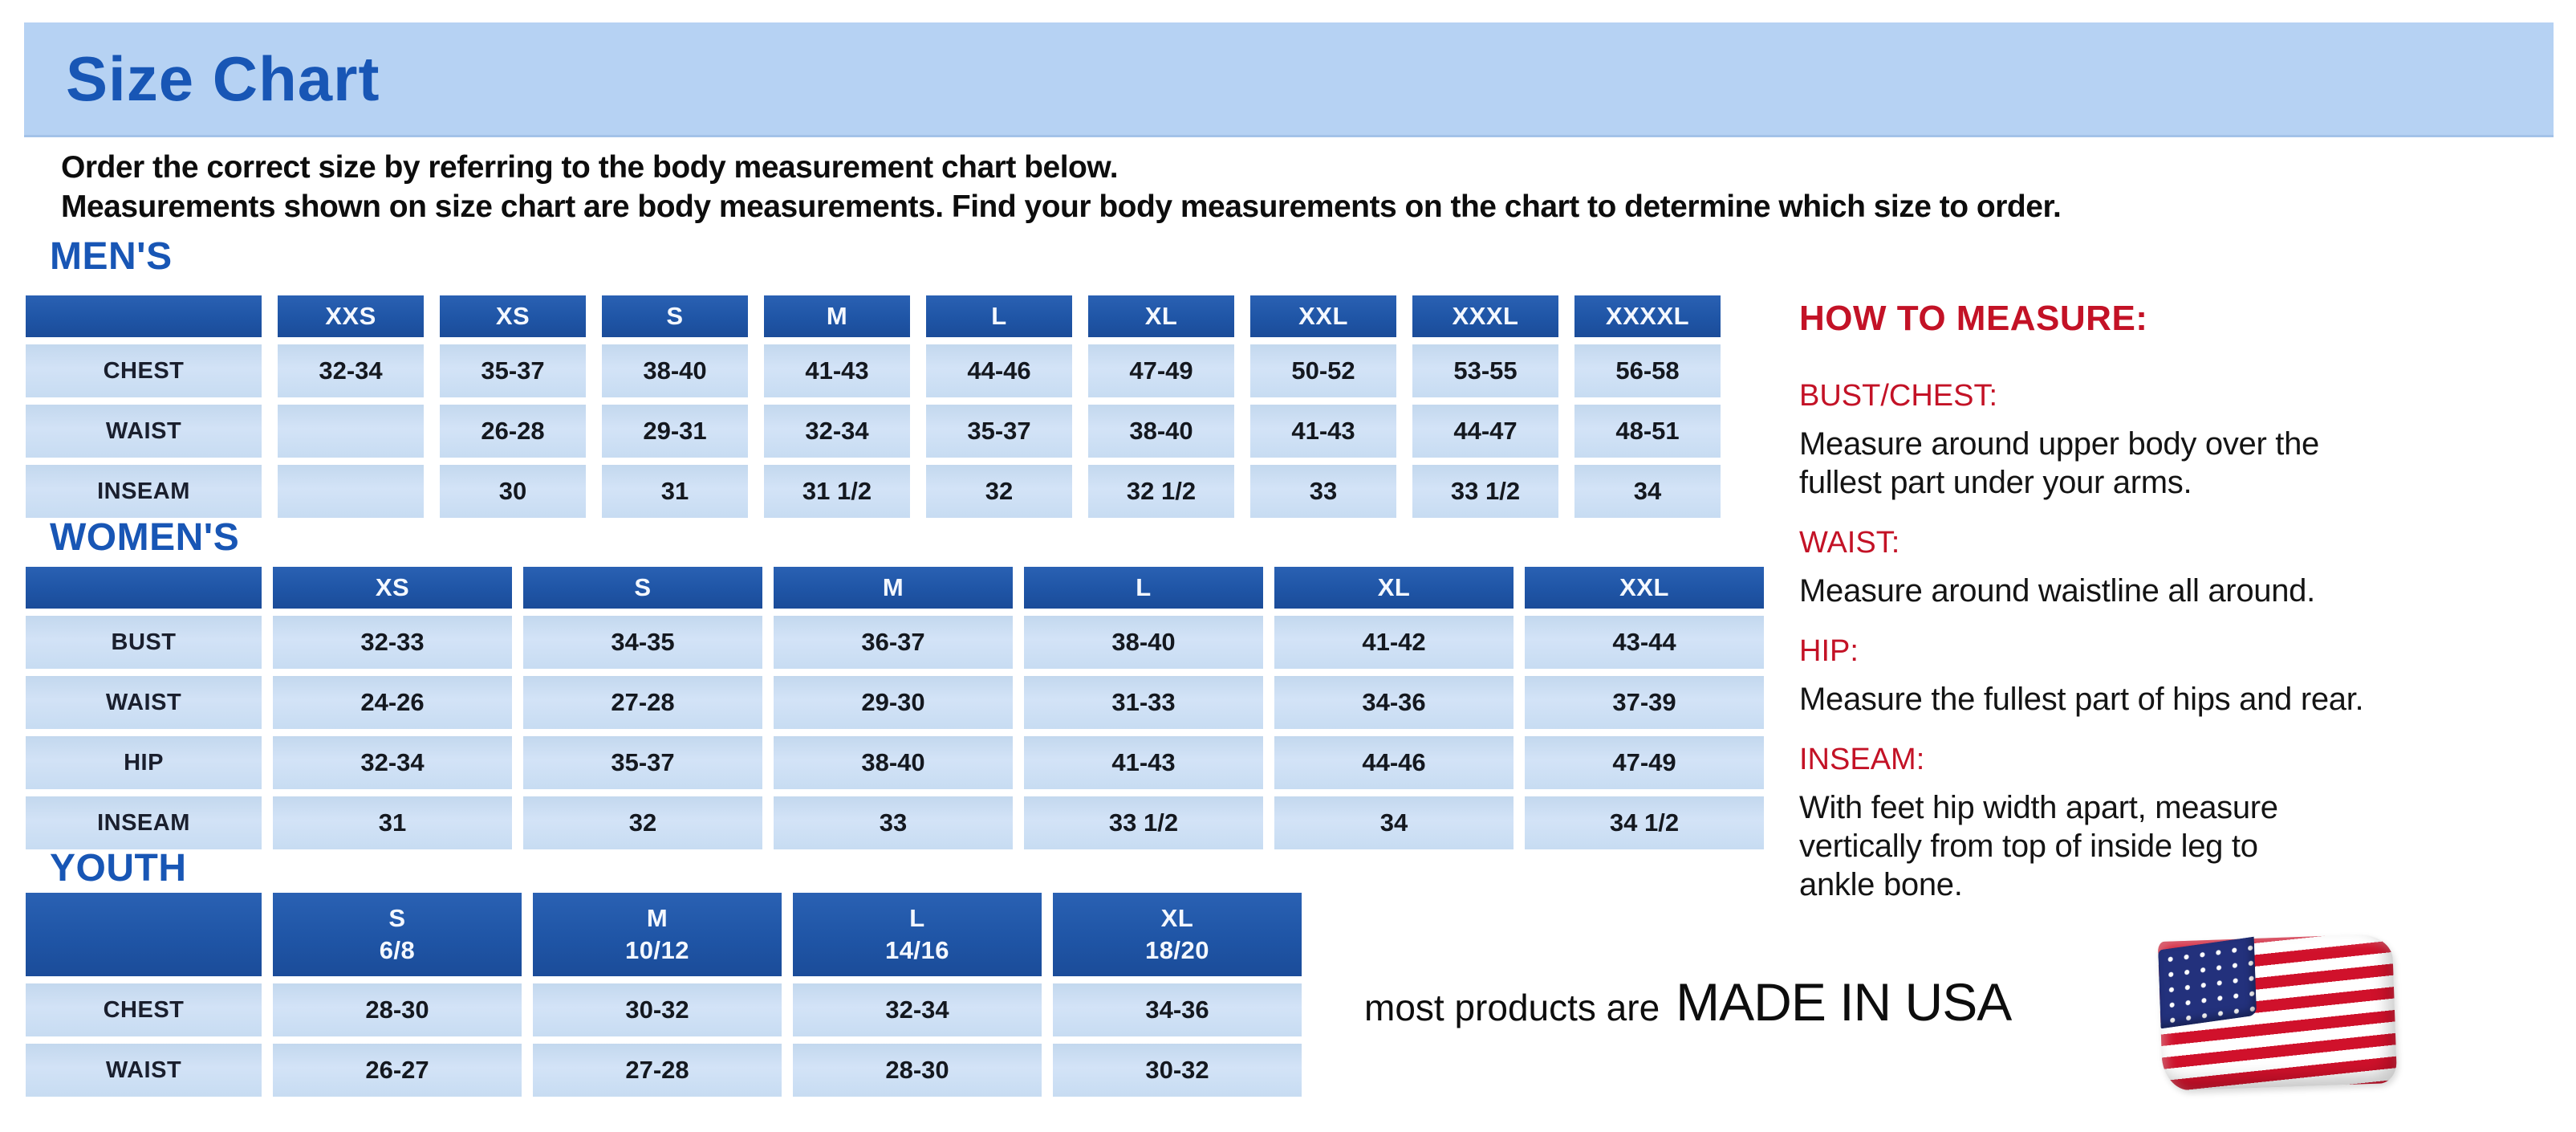 The image size is (2576, 1132). I want to click on measure-label-hip: HIP:, so click(1829, 651).